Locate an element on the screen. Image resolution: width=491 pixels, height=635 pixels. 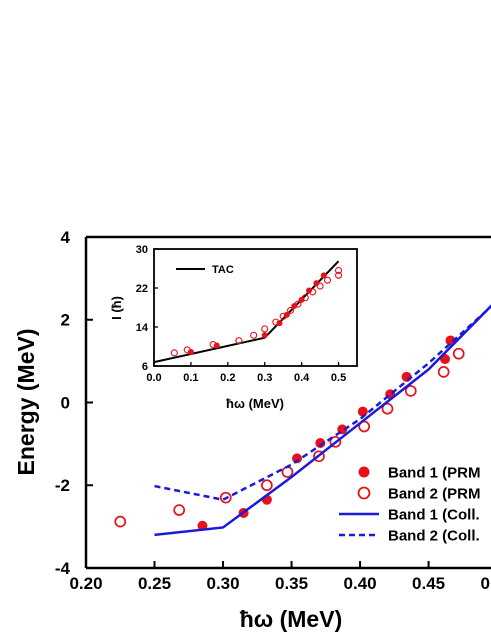
main-y-tick-label: 0 is located at coordinates (65, 402).